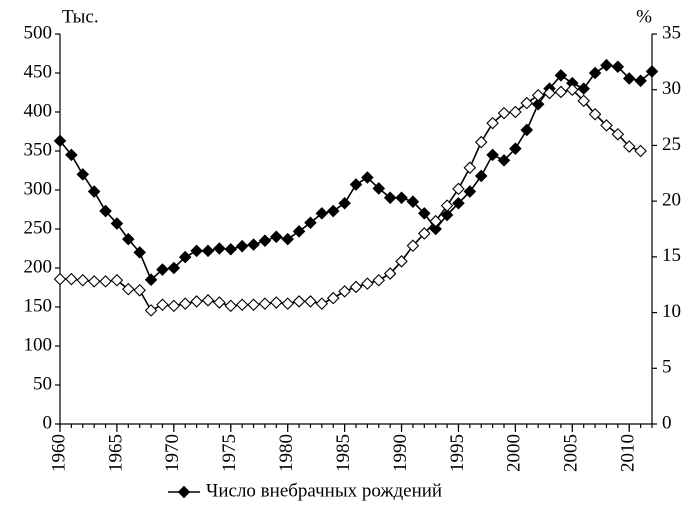 Image resolution: width=695 pixels, height=506 pixels. What do you see at coordinates (184, 492) in the screenshot?
I see `legend-marker` at bounding box center [184, 492].